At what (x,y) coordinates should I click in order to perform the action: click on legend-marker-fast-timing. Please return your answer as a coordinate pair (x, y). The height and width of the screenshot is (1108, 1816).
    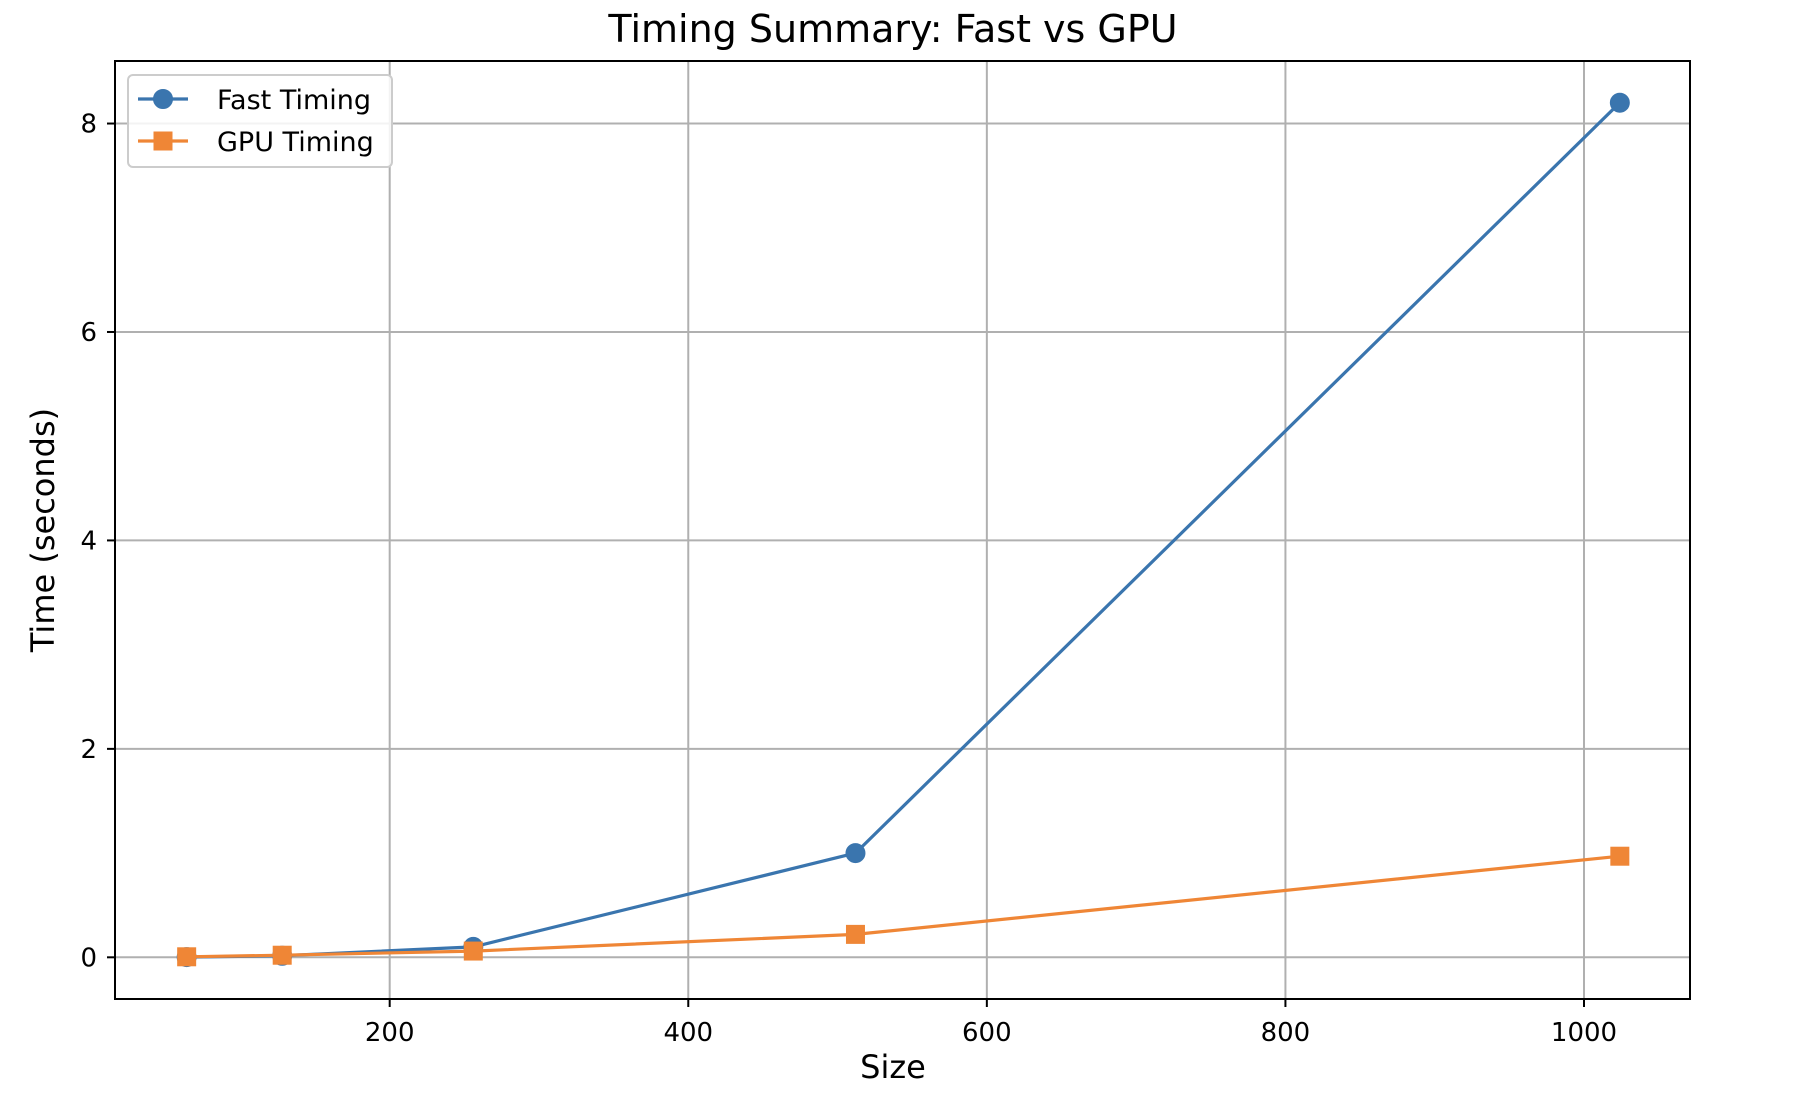
    Looking at the image, I should click on (163, 99).